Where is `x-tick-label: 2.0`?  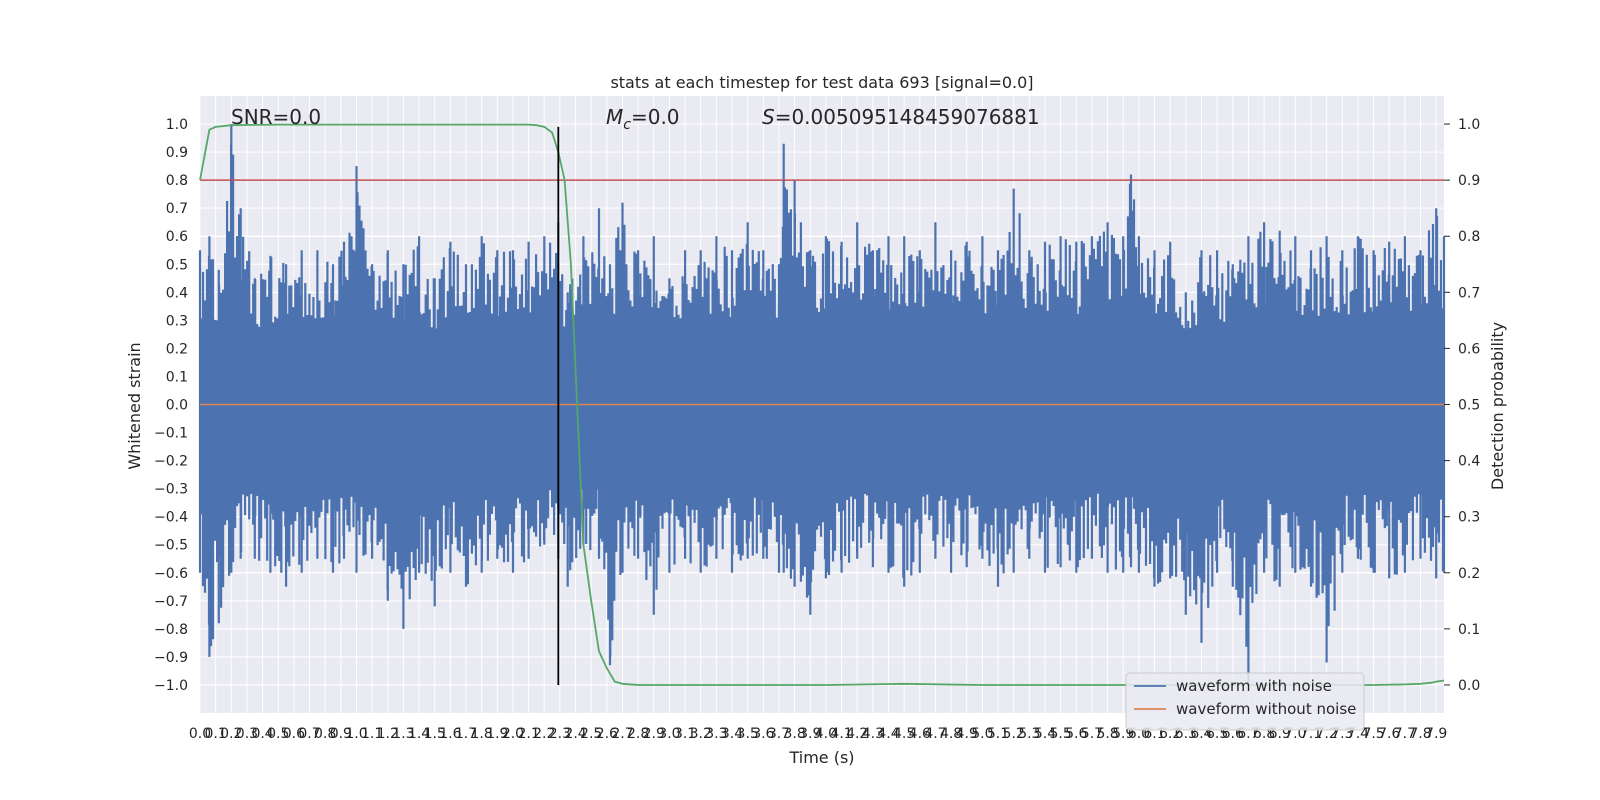 x-tick-label: 2.0 is located at coordinates (513, 734).